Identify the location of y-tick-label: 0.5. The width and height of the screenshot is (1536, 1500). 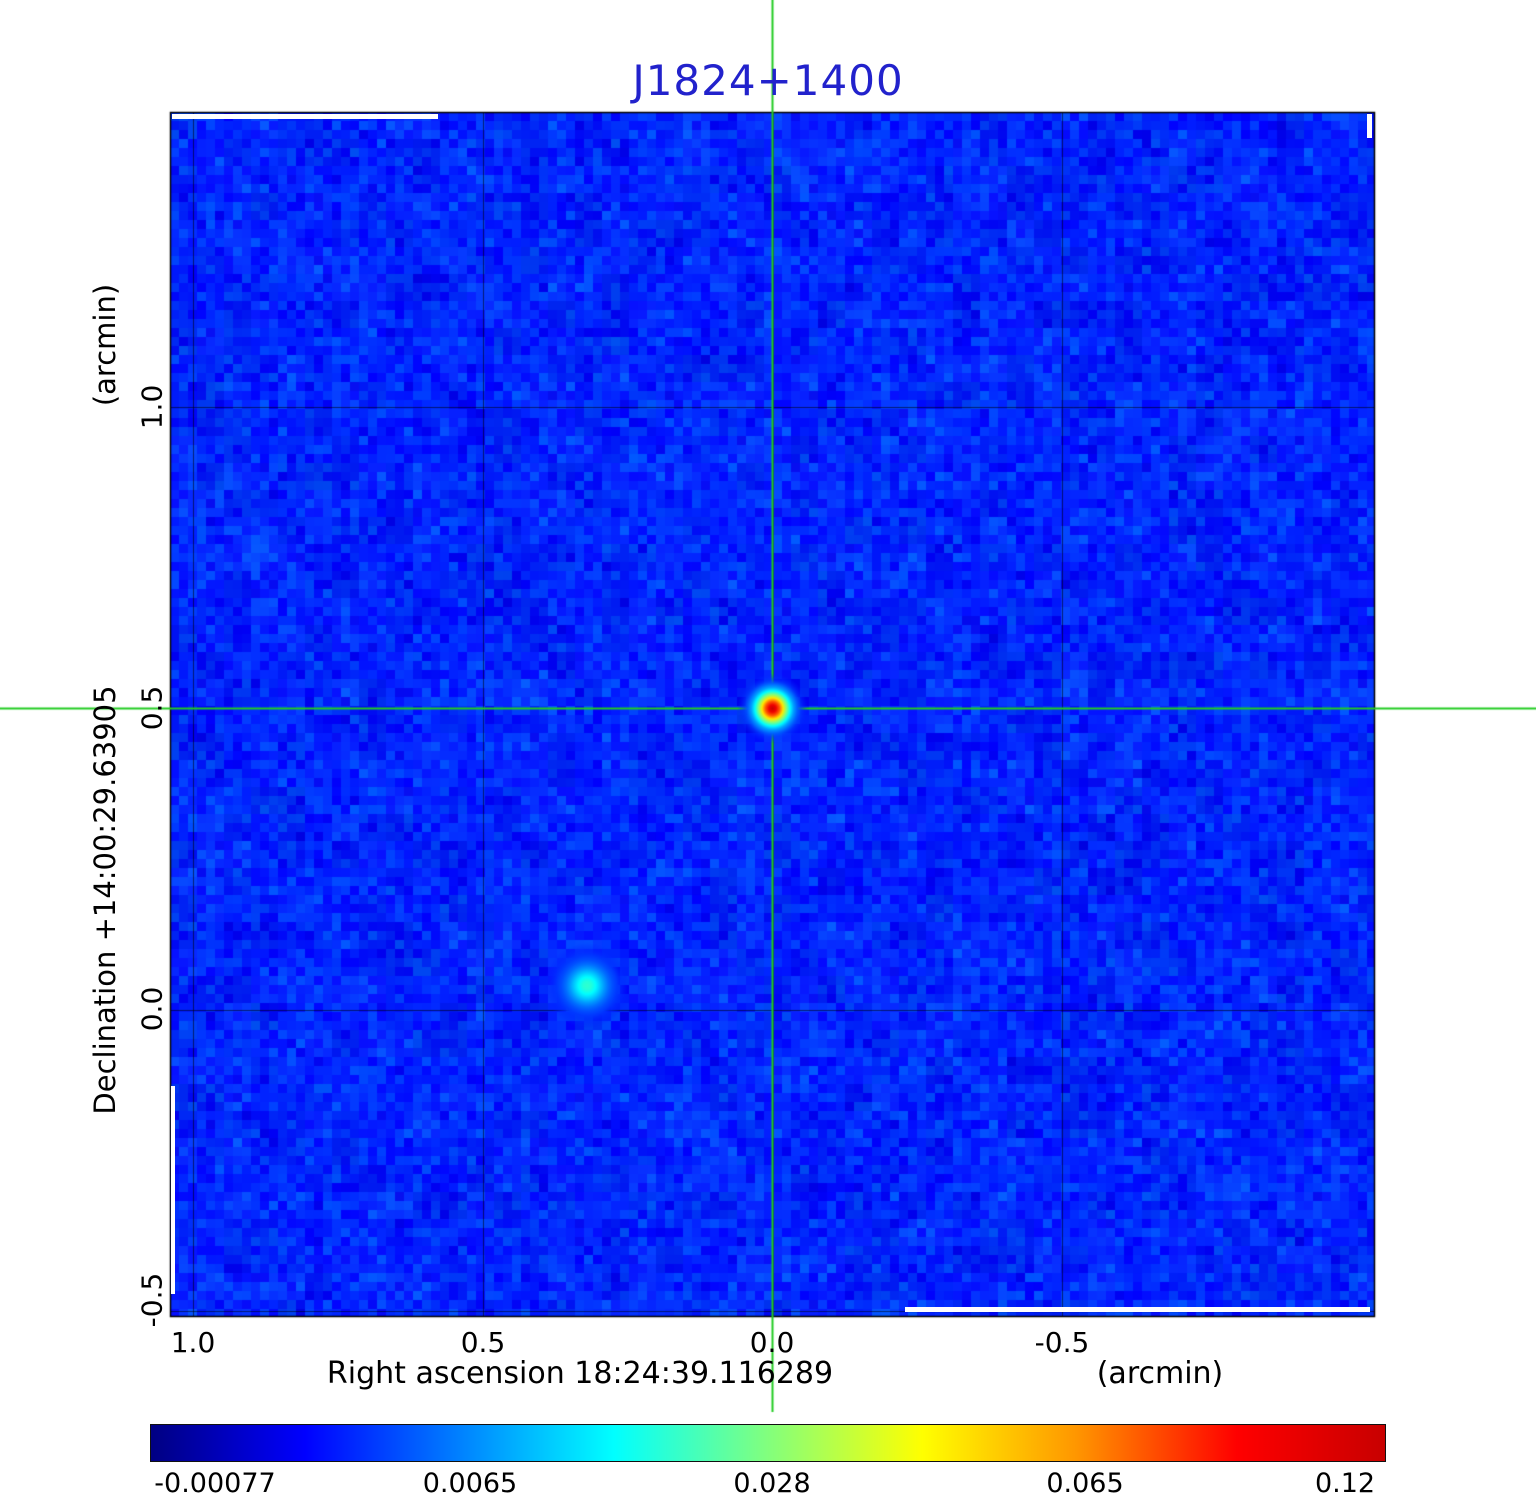
(152, 708).